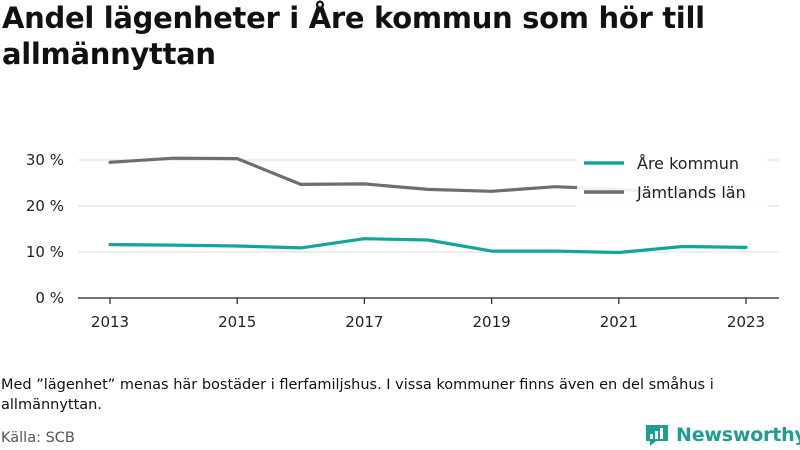 The image size is (800, 450). What do you see at coordinates (45, 160) in the screenshot?
I see `y-tick-label: 30 %` at bounding box center [45, 160].